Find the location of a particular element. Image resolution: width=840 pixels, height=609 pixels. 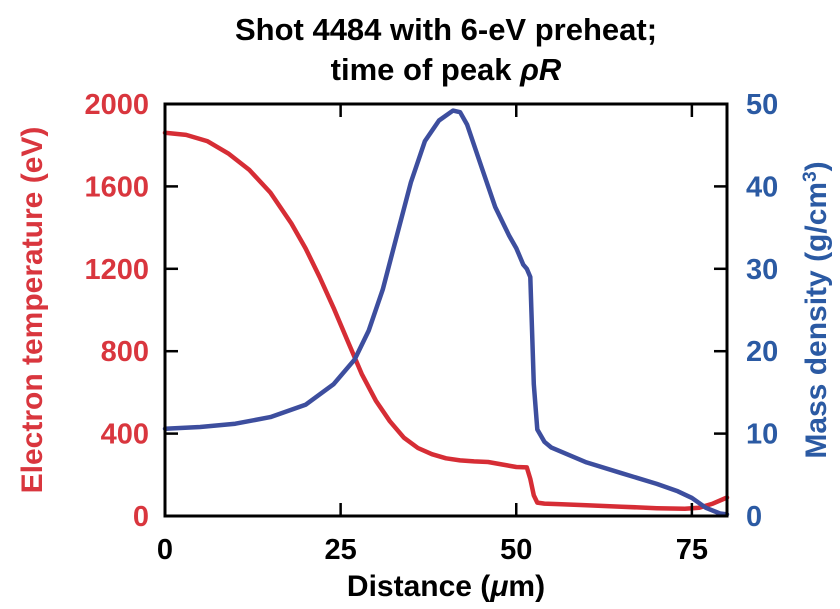

y-axis-label-right-suffix: ) is located at coordinates (816, 166).